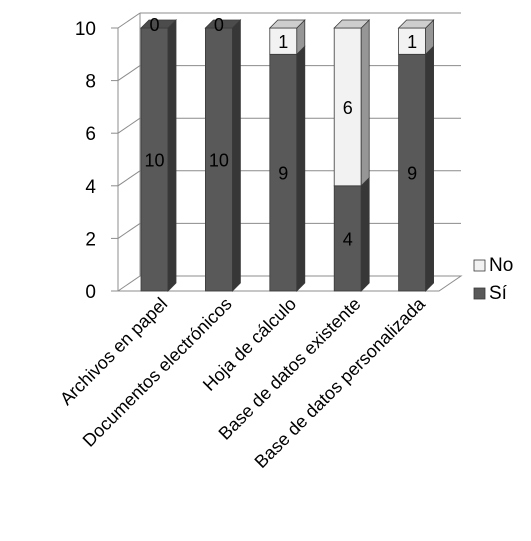 The image size is (531, 541). Describe the element at coordinates (90, 292) in the screenshot. I see `y-tick-label: 0` at that location.